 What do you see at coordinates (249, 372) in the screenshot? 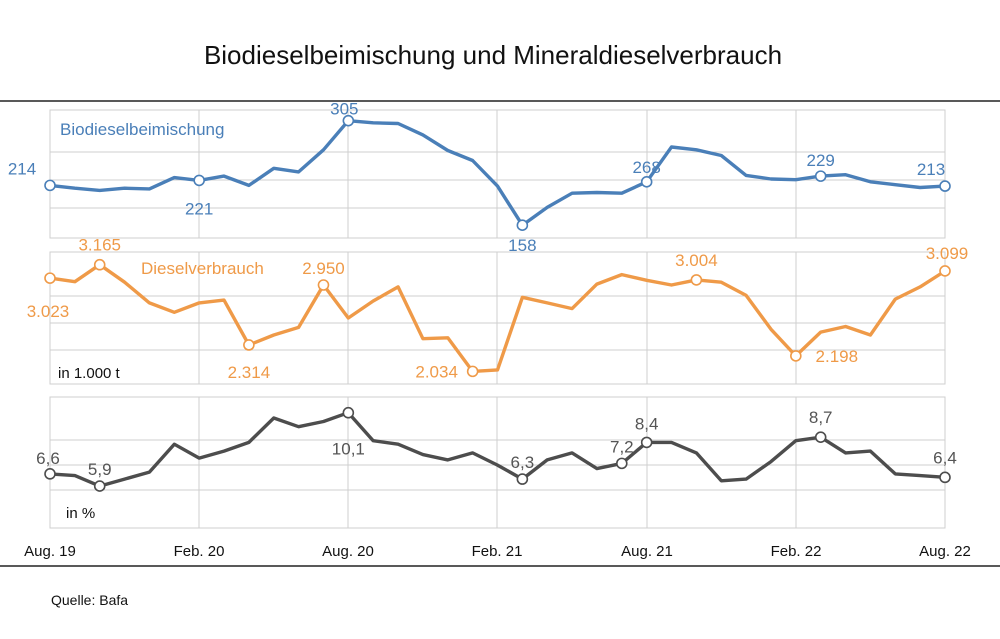
I see `data-label: 2.314` at bounding box center [249, 372].